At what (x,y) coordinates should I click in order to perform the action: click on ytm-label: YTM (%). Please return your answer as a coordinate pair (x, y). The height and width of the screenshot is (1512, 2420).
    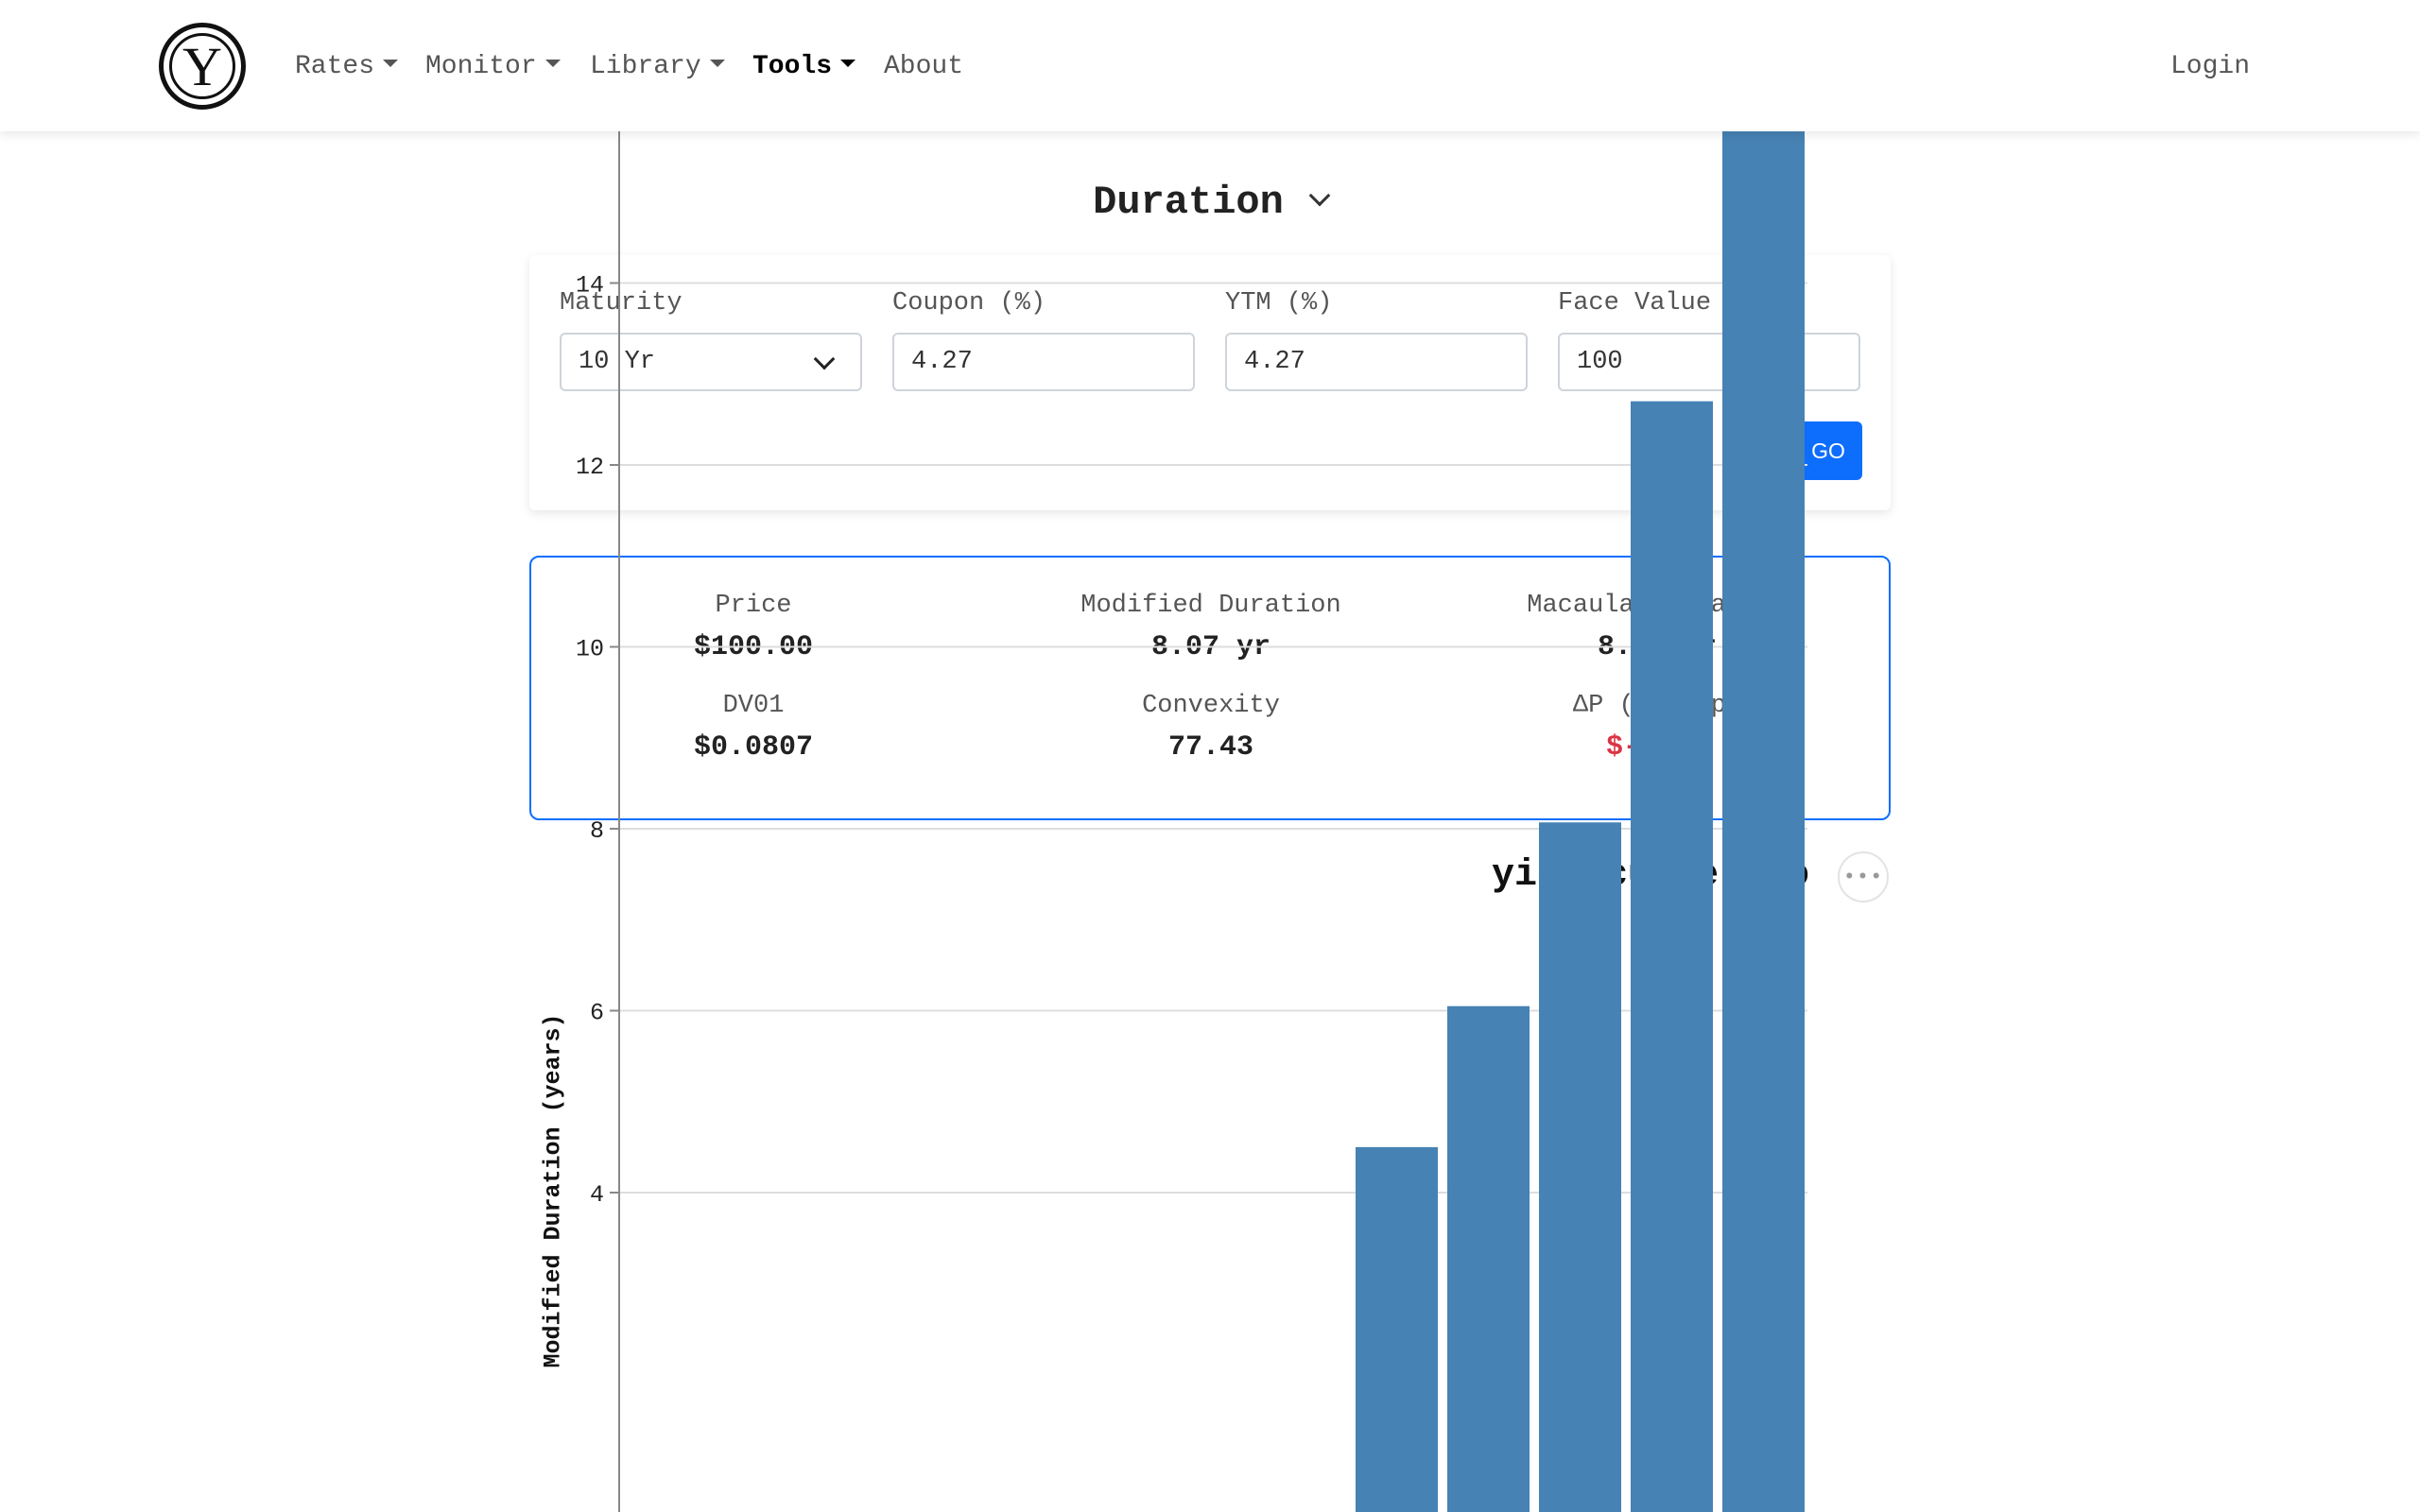
    Looking at the image, I should click on (1279, 303).